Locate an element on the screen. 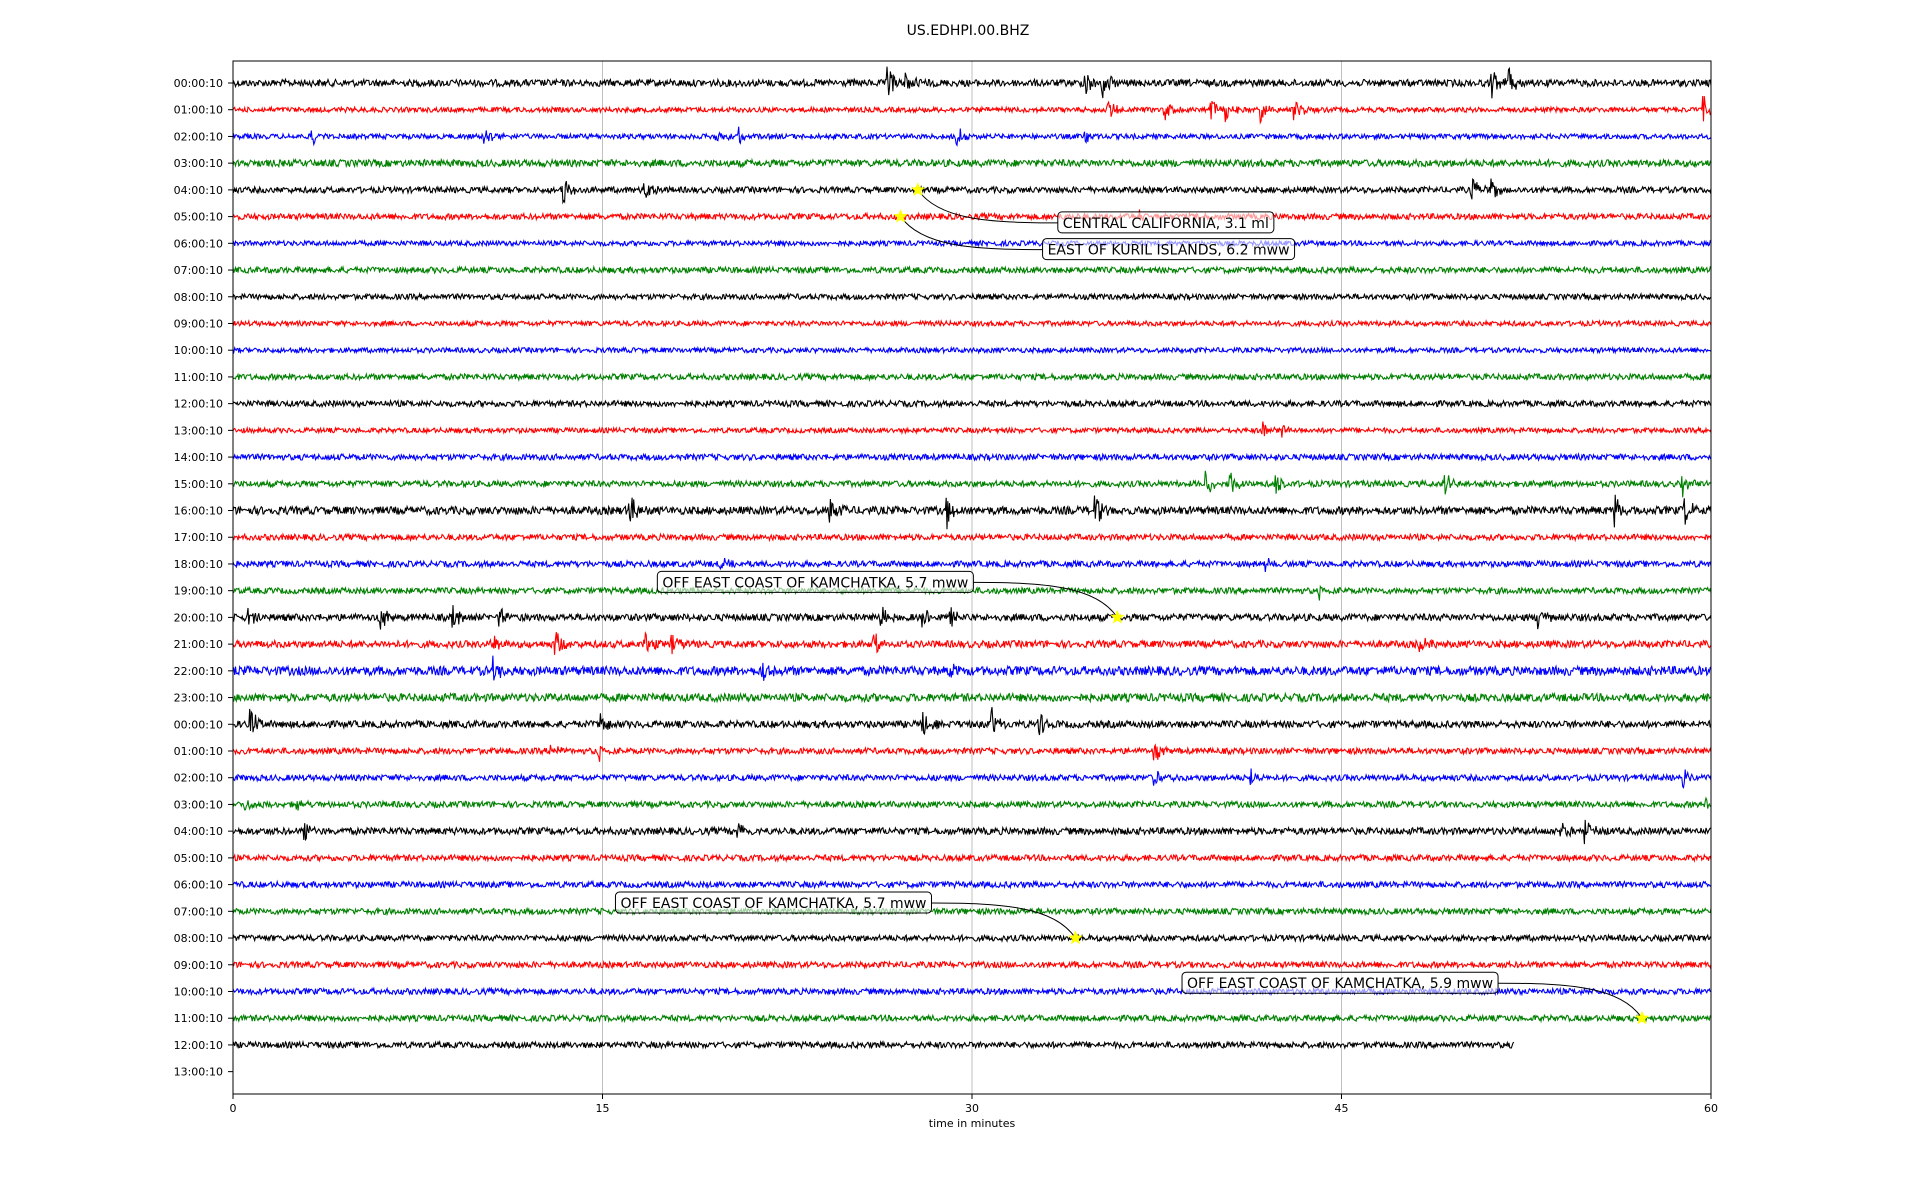 The height and width of the screenshot is (1200, 1920). row-time-label: 01:00:10 is located at coordinates (198, 751).